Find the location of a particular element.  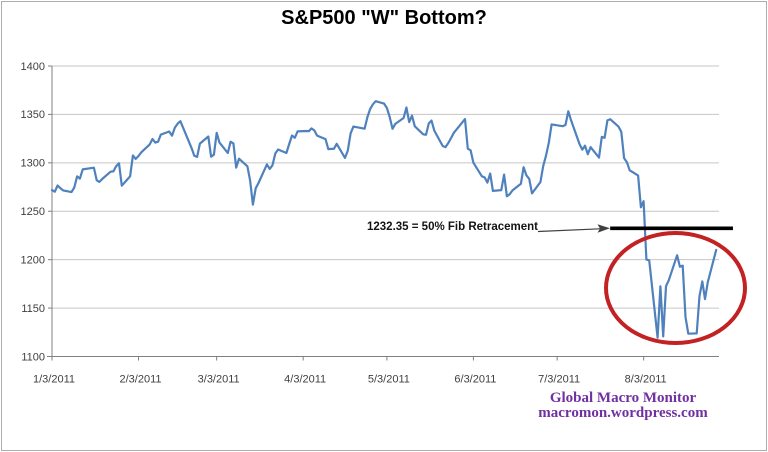

x-axis-tick-label: 1/3/2011 is located at coordinates (54, 380).